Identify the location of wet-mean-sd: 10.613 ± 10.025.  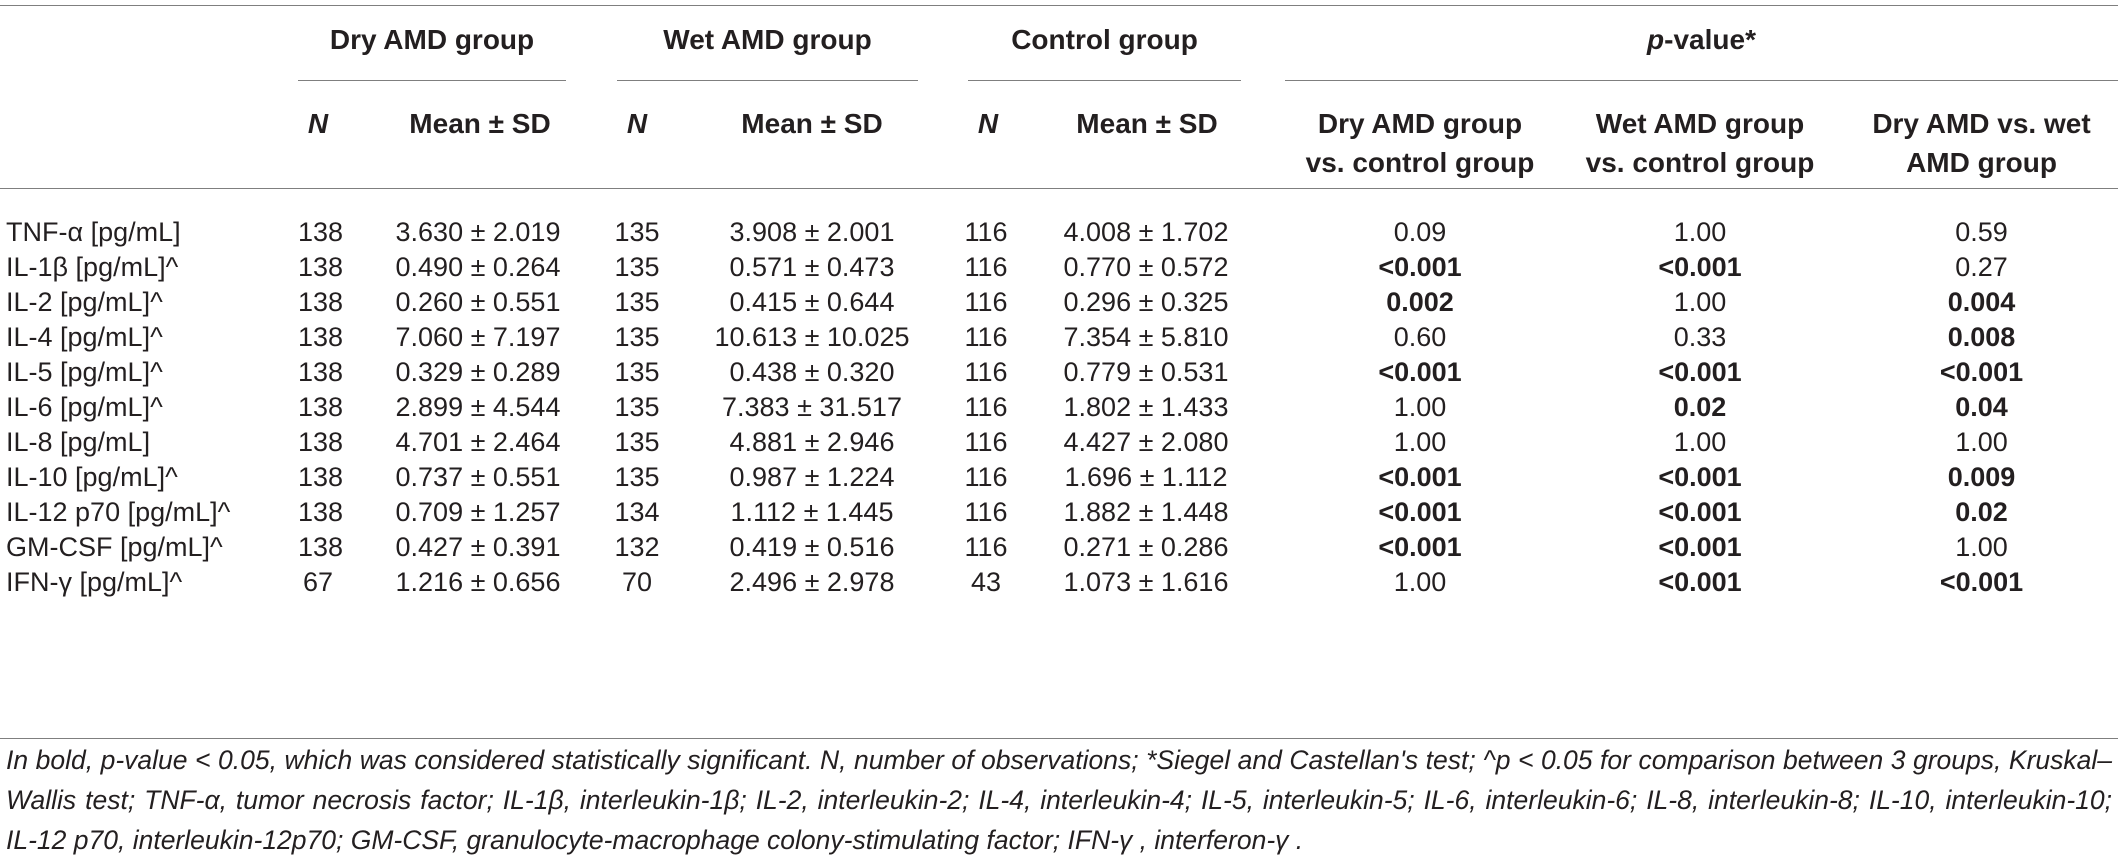
(812, 337).